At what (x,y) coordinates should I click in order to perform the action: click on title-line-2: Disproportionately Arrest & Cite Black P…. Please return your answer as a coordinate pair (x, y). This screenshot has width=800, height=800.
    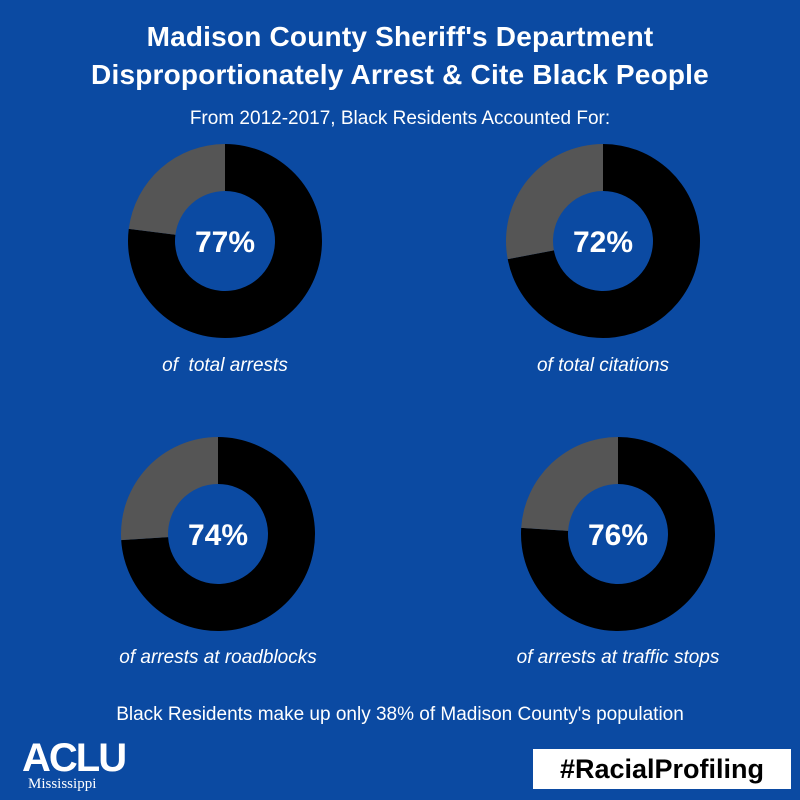
    Looking at the image, I should click on (400, 74).